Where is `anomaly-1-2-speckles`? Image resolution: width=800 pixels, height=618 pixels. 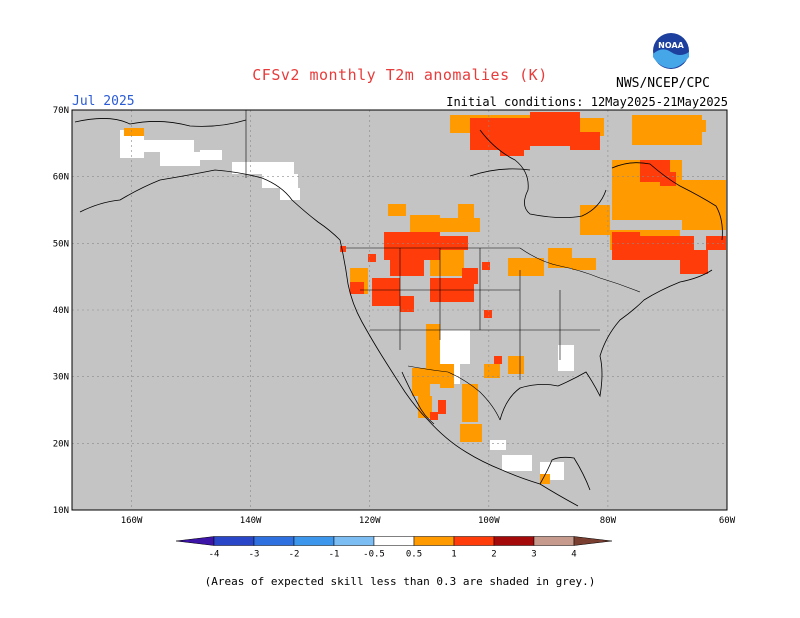
anomaly-1-2-speckles is located at coordinates (421, 333).